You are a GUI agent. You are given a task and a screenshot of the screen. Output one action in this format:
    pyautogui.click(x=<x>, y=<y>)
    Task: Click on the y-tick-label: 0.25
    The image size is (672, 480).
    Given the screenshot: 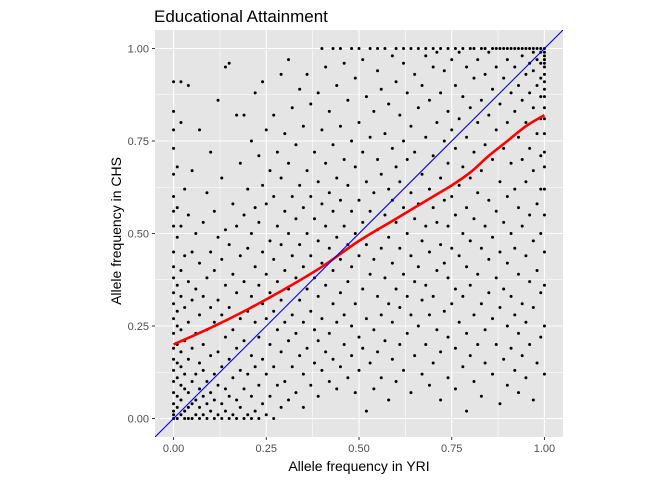 What is the action you would take?
    pyautogui.click(x=138, y=327)
    